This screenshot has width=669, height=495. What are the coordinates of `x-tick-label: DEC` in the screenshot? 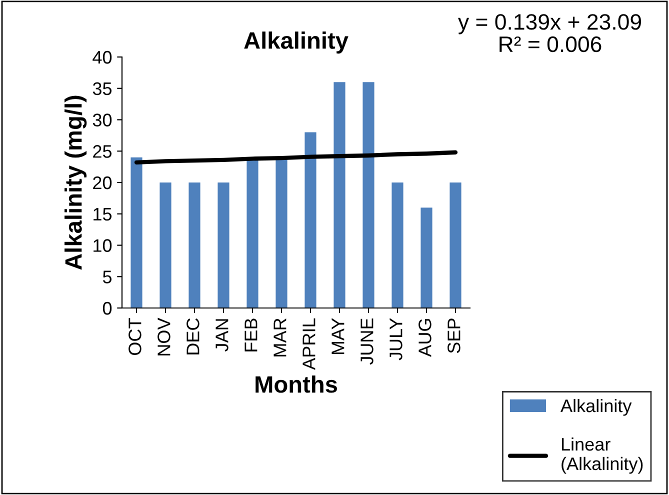 It's located at (193, 336).